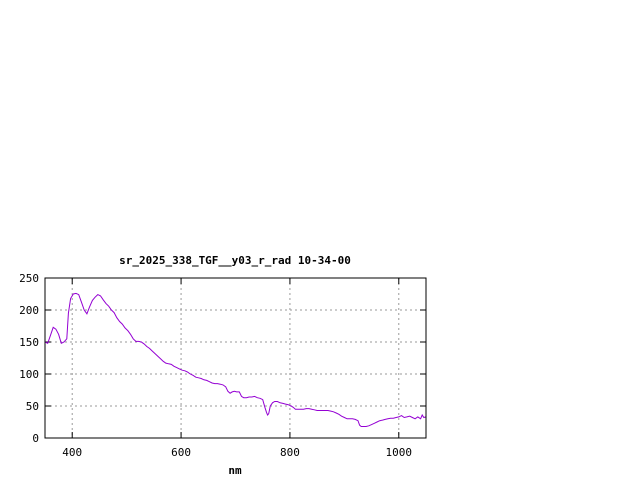 The width and height of the screenshot is (640, 480). What do you see at coordinates (29, 278) in the screenshot?
I see `y-tick-label: 250` at bounding box center [29, 278].